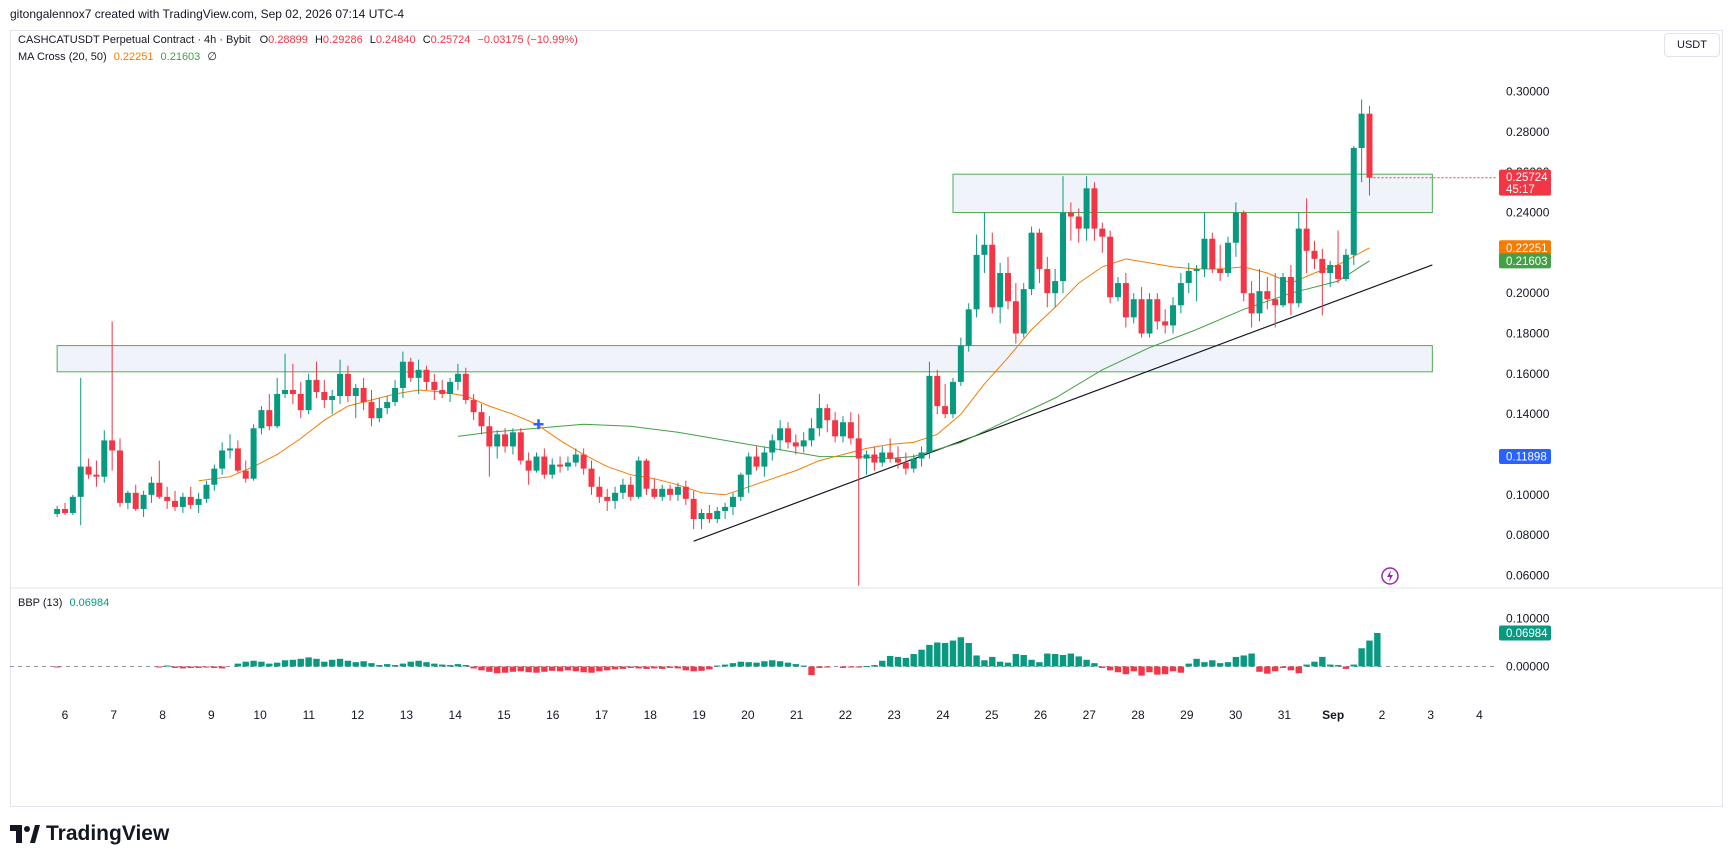 The height and width of the screenshot is (866, 1736). I want to click on ma-hidden-icon: ∅, so click(212, 57).